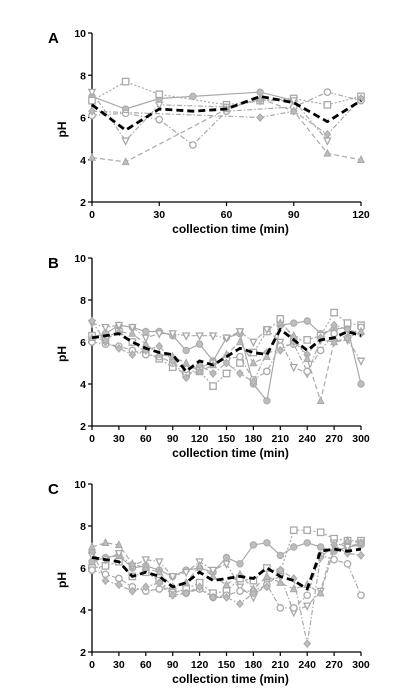 This screenshot has height=698, width=418. What do you see at coordinates (200, 665) in the screenshot?
I see `x-tick-label: 120` at bounding box center [200, 665].